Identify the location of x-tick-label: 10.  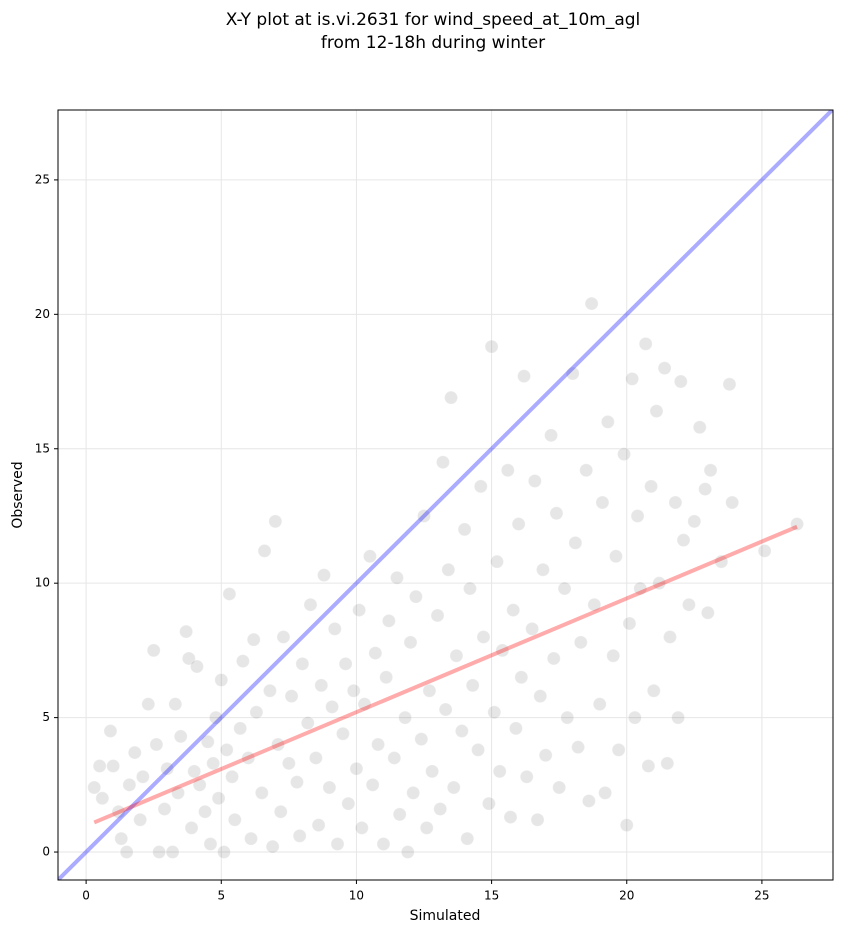
(356, 896).